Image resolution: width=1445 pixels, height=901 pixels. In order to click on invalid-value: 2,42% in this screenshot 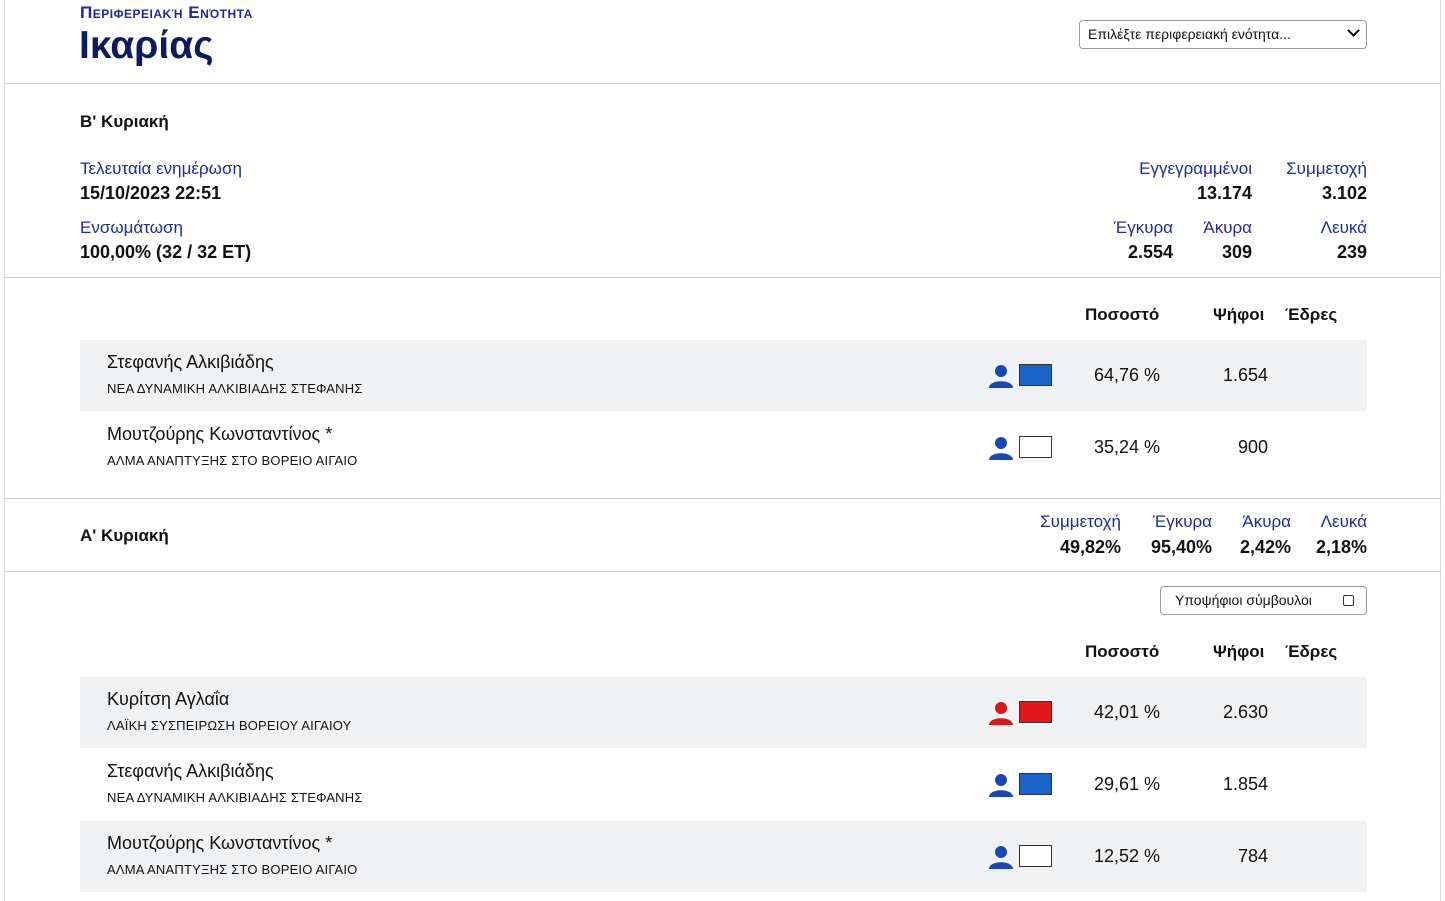, I will do `click(1265, 547)`.